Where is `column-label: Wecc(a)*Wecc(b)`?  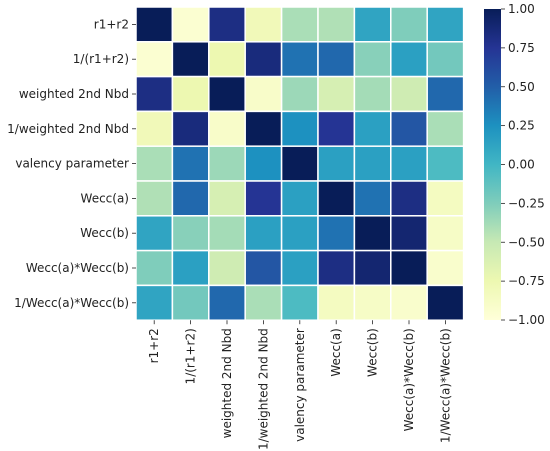 column-label: Wecc(a)*Wecc(b) is located at coordinates (409, 379).